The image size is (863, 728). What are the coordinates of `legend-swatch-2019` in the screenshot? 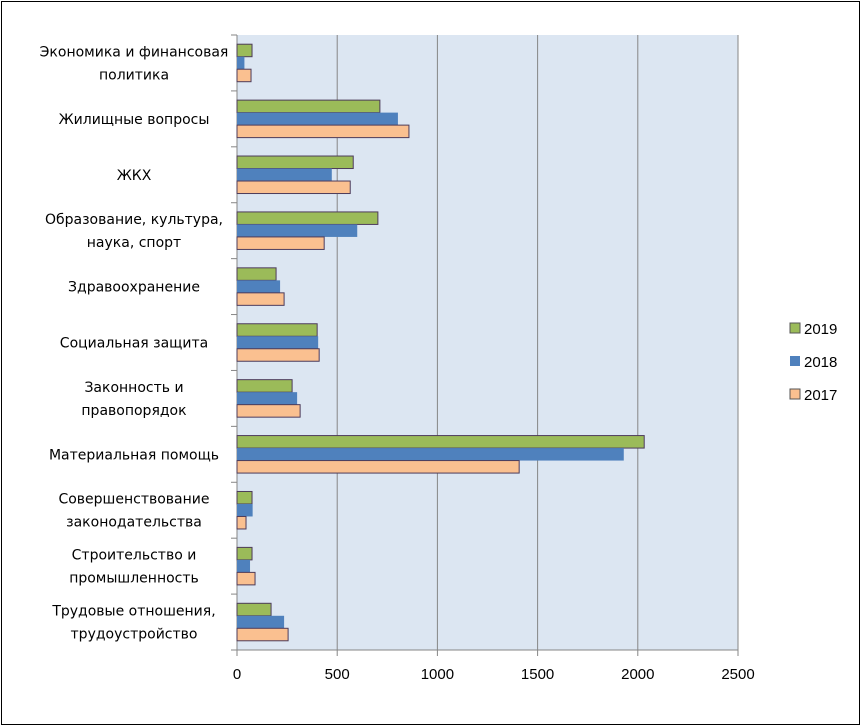 It's located at (795, 328).